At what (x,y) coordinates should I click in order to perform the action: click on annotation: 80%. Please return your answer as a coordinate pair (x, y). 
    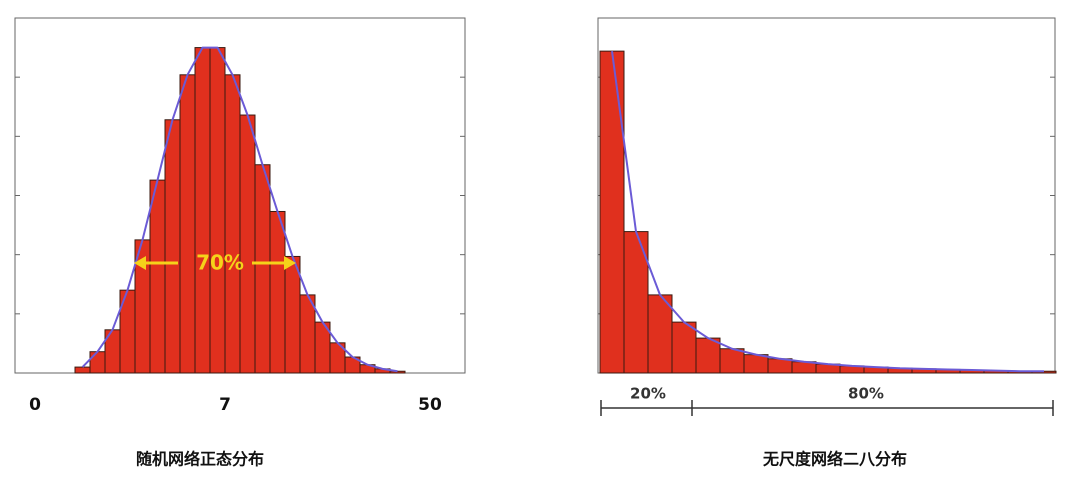
    Looking at the image, I should click on (866, 394).